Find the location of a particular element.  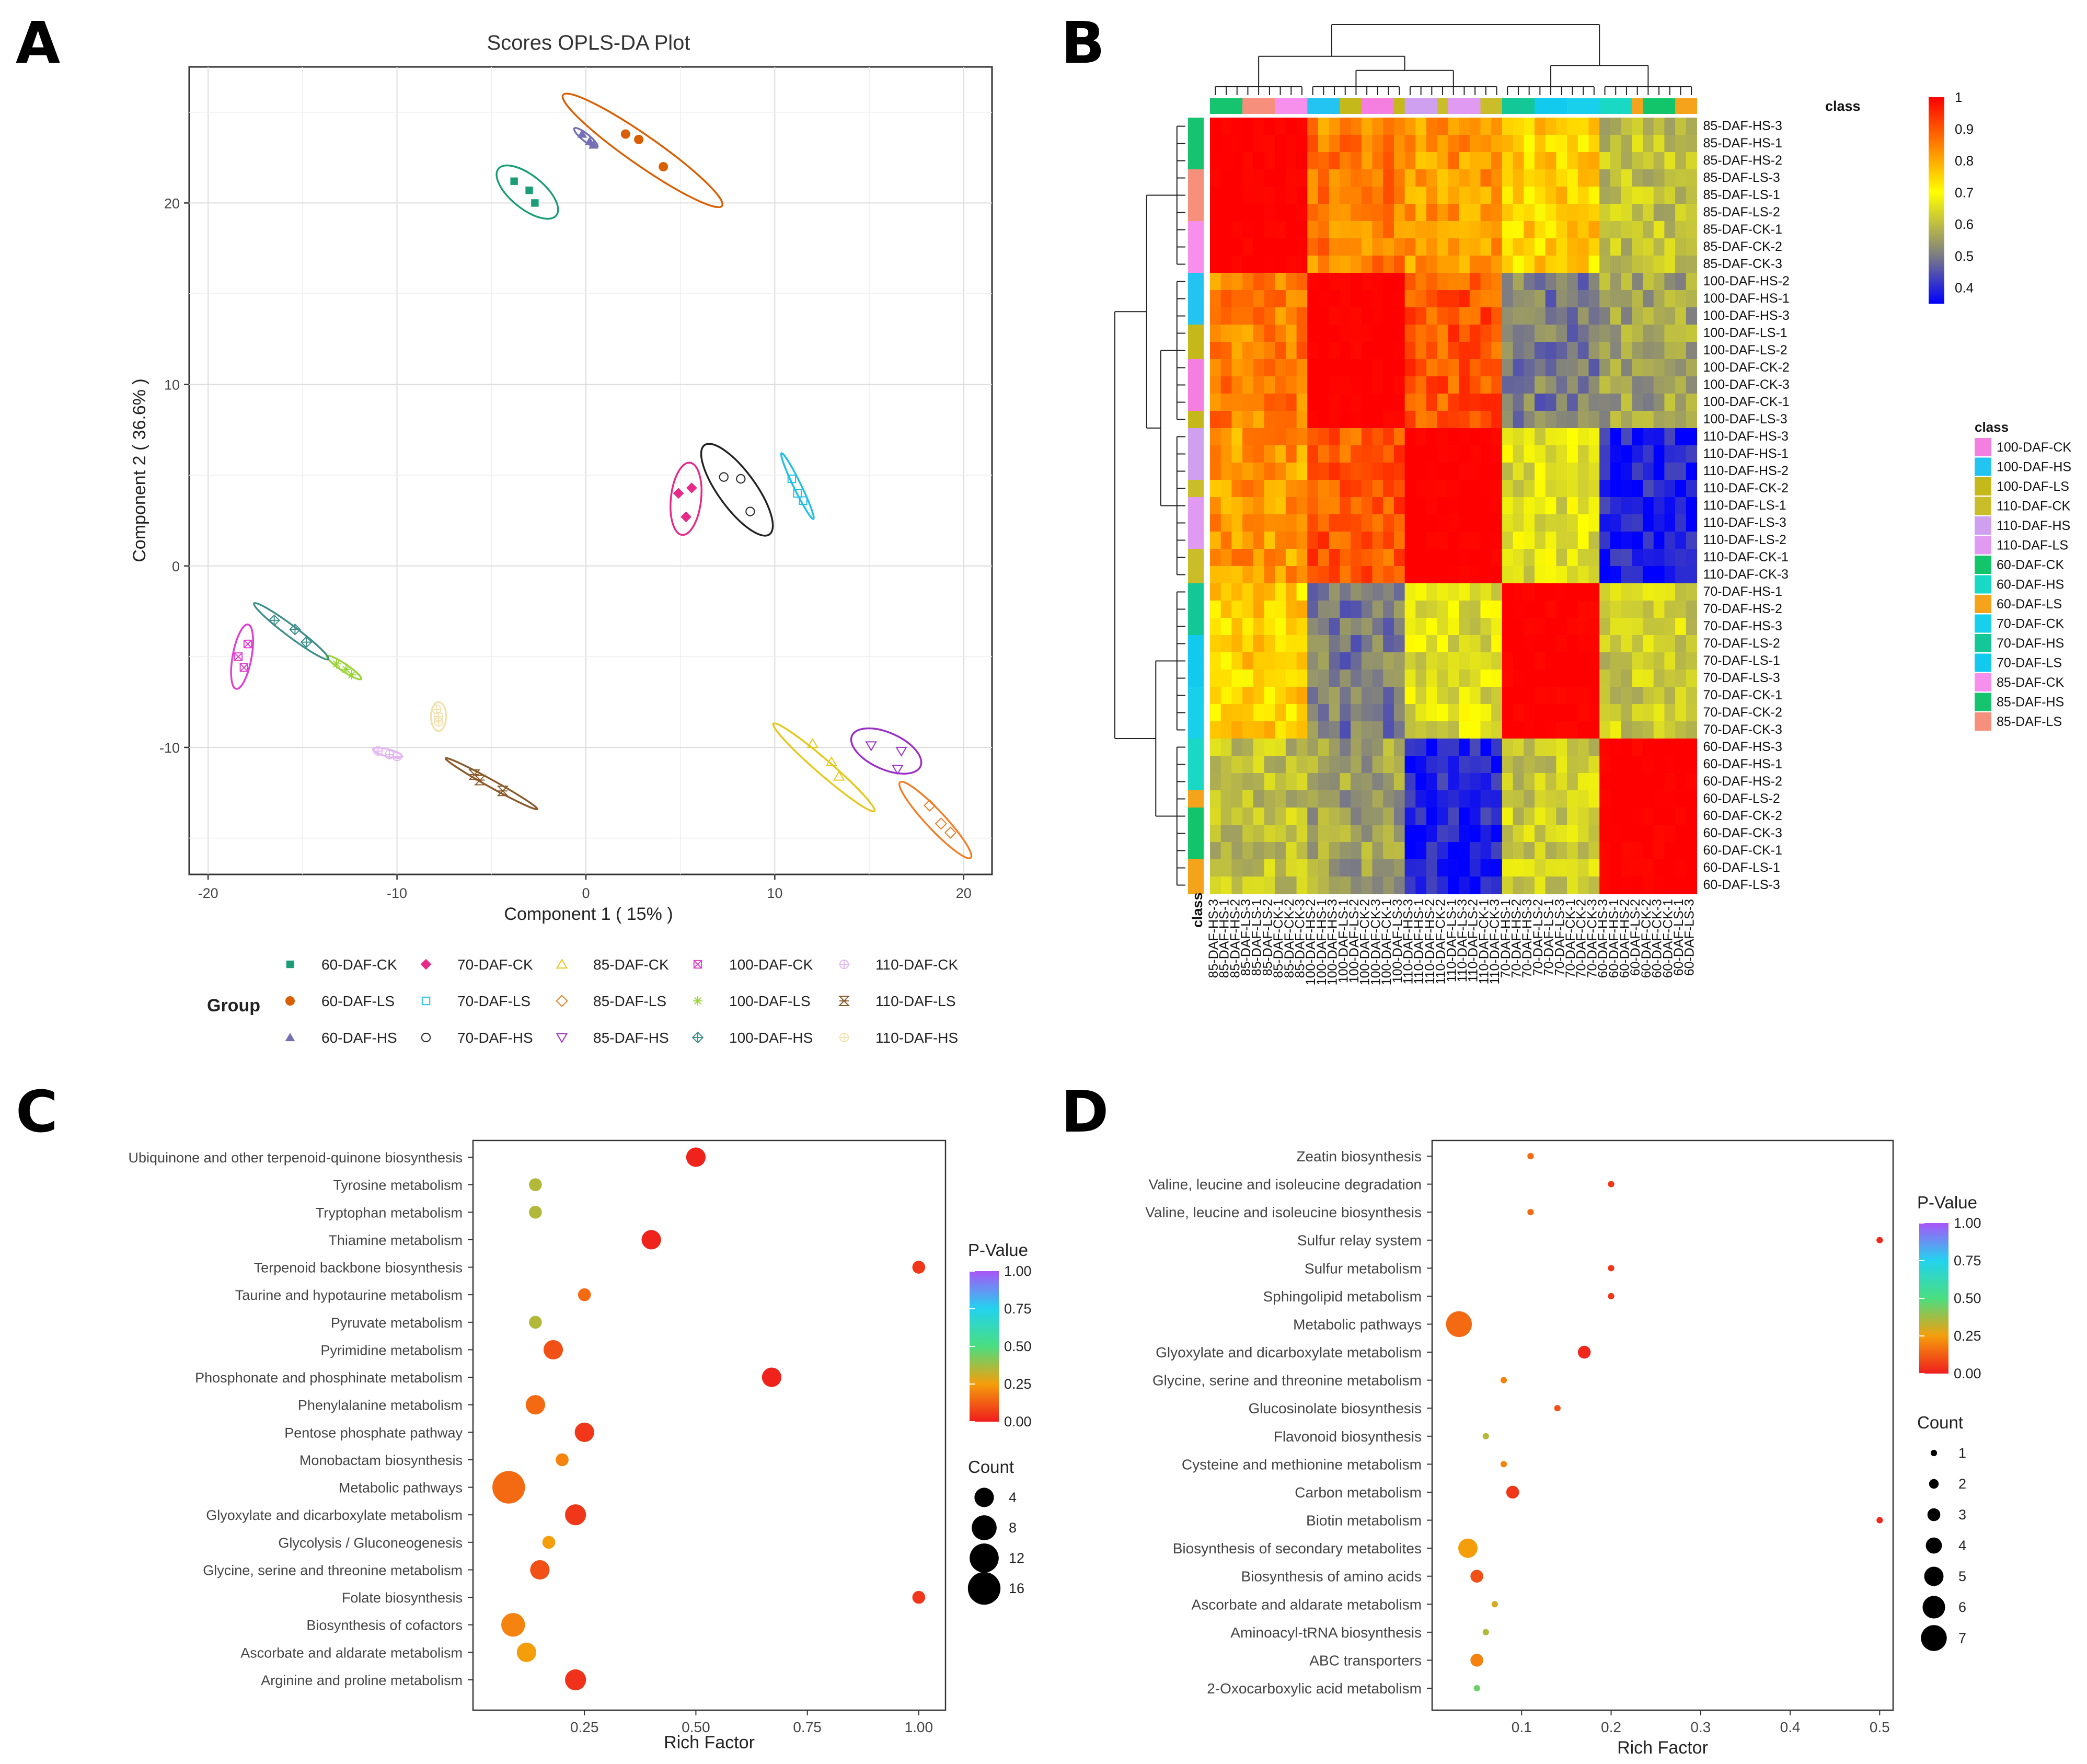

opls-x-tick-label: 10 is located at coordinates (774, 893).